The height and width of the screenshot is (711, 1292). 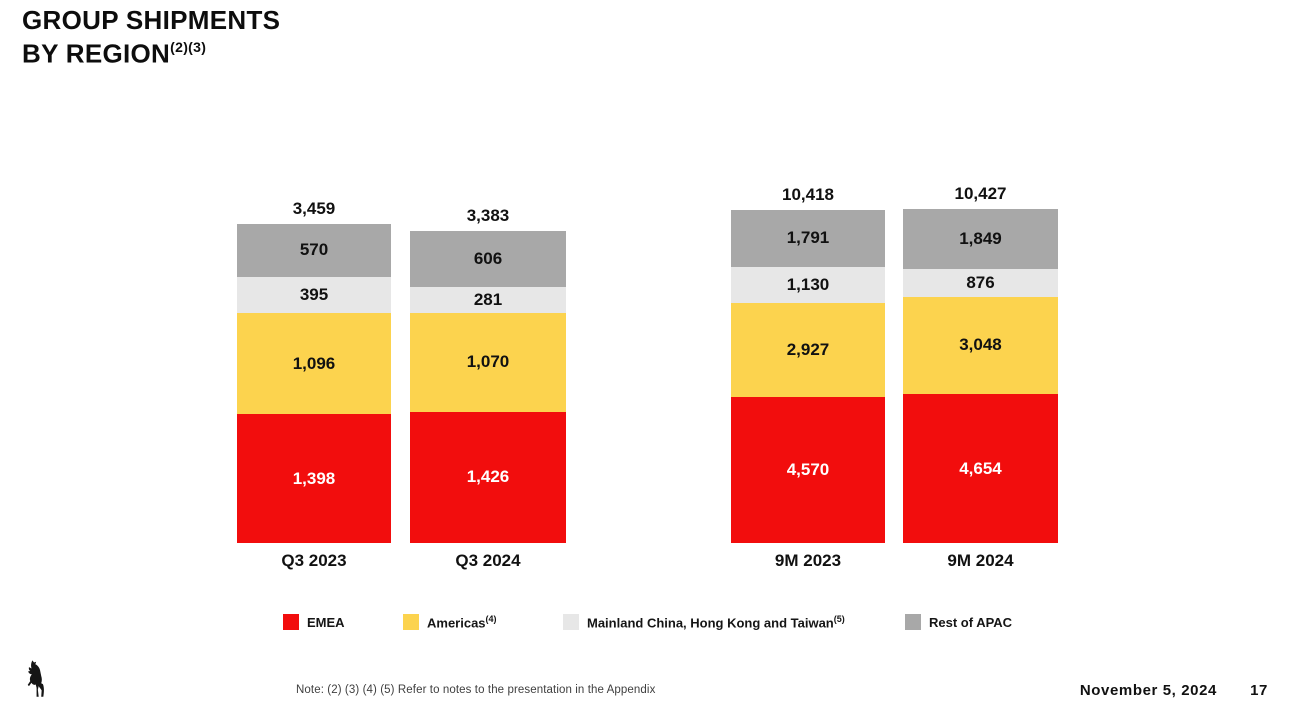 What do you see at coordinates (37, 681) in the screenshot?
I see `ferrari-prancing-horse-icon` at bounding box center [37, 681].